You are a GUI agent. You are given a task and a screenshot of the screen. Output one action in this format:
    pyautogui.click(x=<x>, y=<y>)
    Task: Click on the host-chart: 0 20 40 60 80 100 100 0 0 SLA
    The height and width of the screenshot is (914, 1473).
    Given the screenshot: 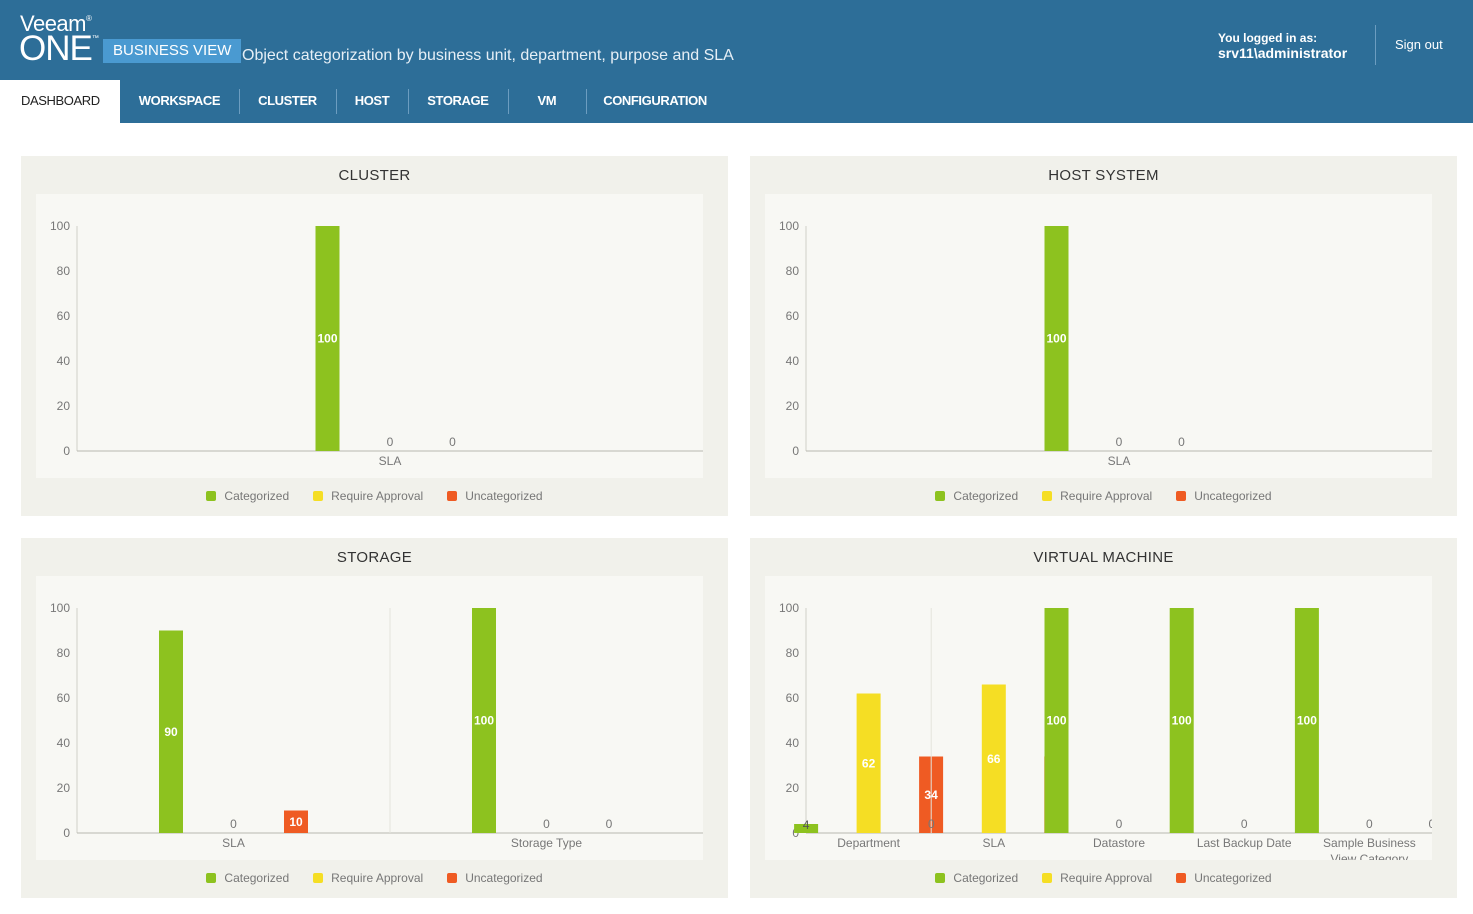 What is the action you would take?
    pyautogui.click(x=1098, y=336)
    